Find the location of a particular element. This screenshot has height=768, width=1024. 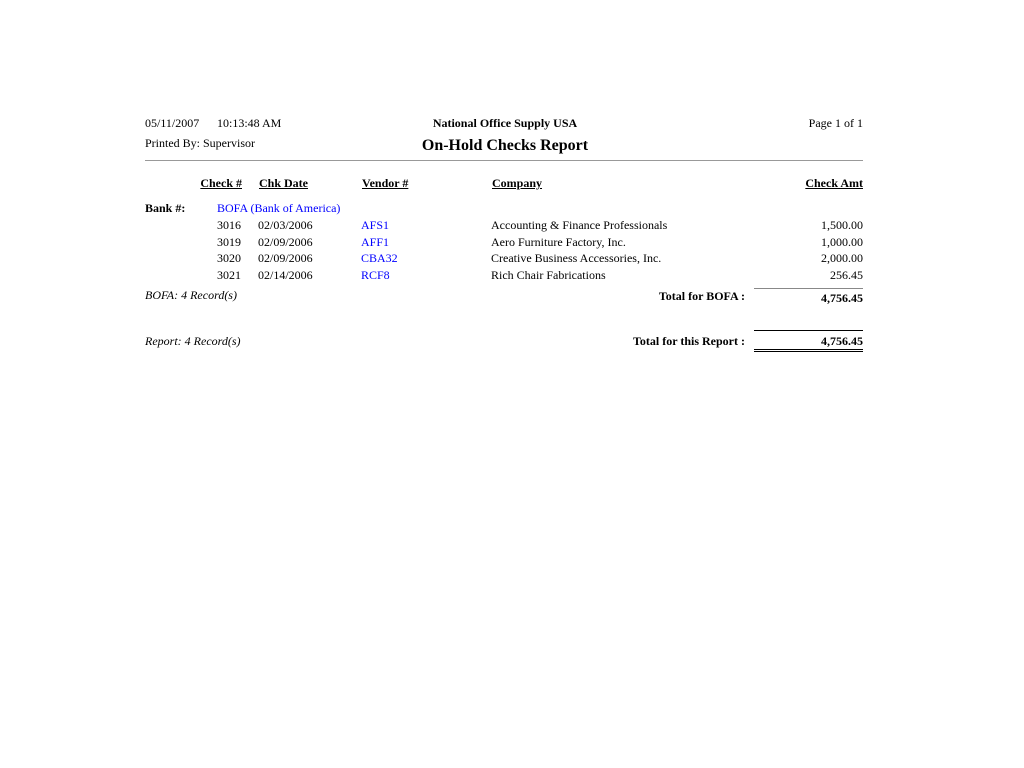

check-date: 02/03/2006 is located at coordinates (285, 225).